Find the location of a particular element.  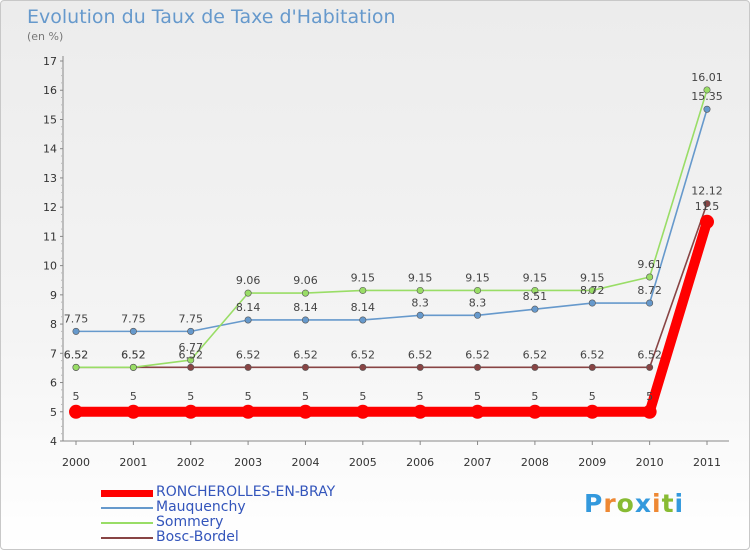

y-tick-label: 13 is located at coordinates (50, 178).